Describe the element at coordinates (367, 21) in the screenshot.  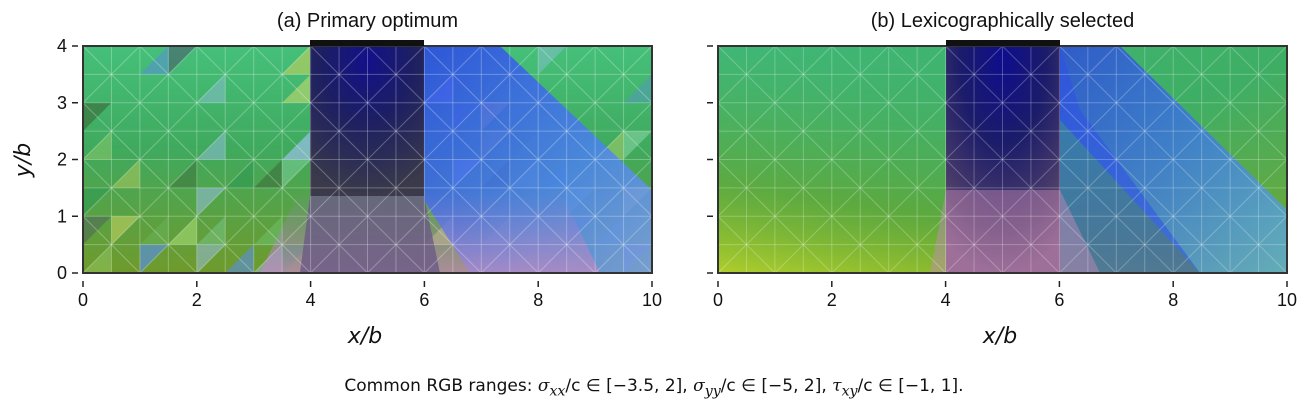
I see `panel-title: (a) Primary optimum` at that location.